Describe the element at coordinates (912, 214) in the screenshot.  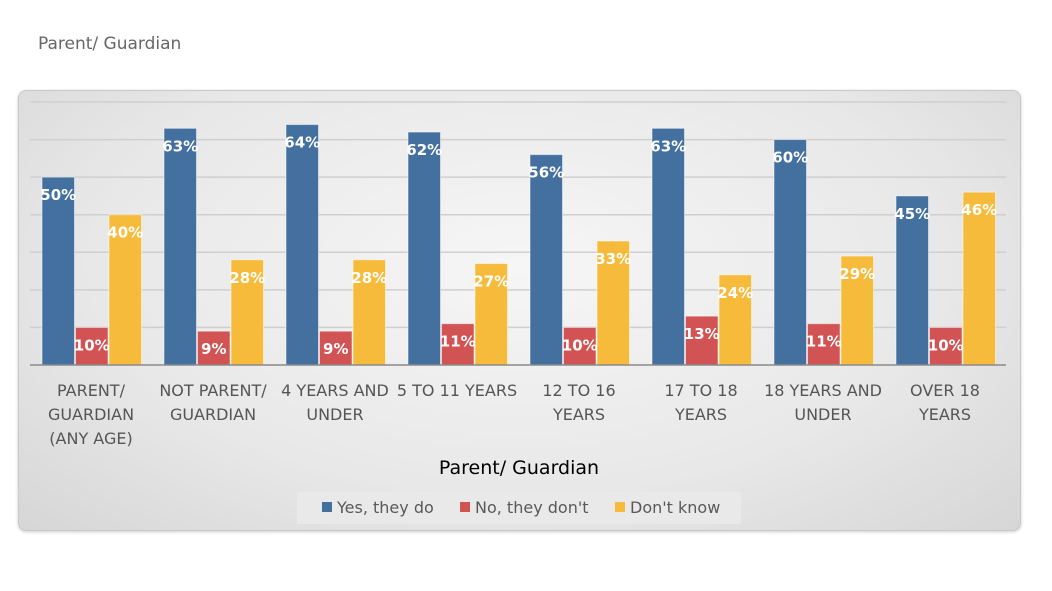
I see `data-label: 45%` at that location.